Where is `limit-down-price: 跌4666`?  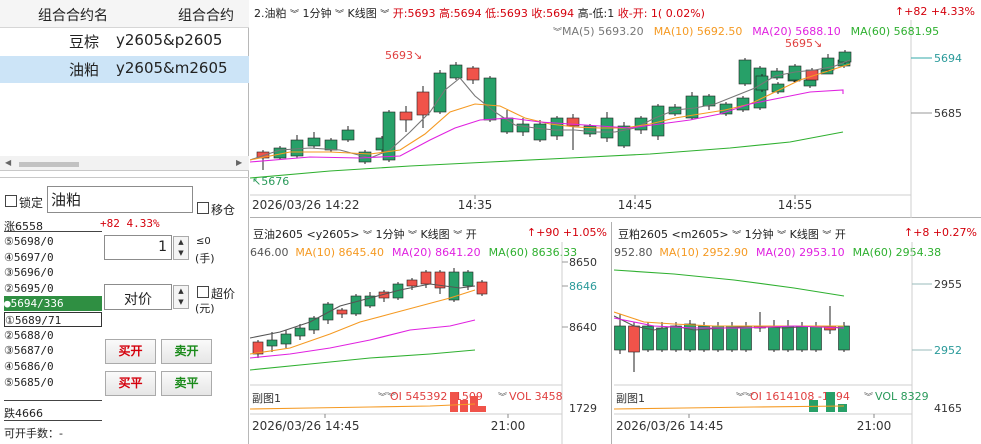
limit-down-price: 跌4666 is located at coordinates (23, 413).